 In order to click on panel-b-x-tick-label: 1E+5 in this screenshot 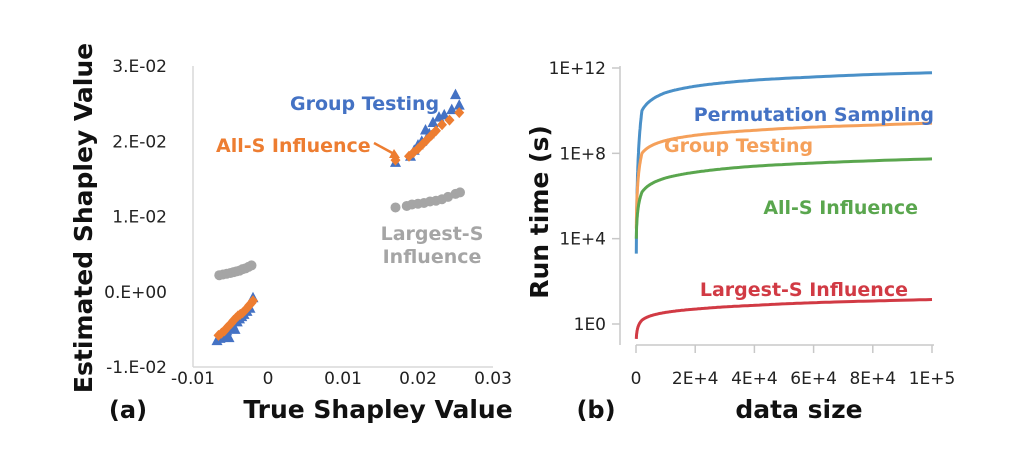, I will do `click(932, 379)`.